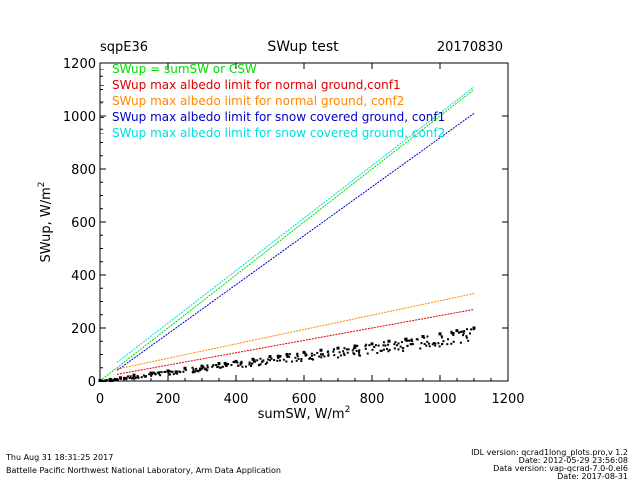 Image resolution: width=640 pixels, height=480 pixels. I want to click on y-tick-label: 400, so click(83, 276).